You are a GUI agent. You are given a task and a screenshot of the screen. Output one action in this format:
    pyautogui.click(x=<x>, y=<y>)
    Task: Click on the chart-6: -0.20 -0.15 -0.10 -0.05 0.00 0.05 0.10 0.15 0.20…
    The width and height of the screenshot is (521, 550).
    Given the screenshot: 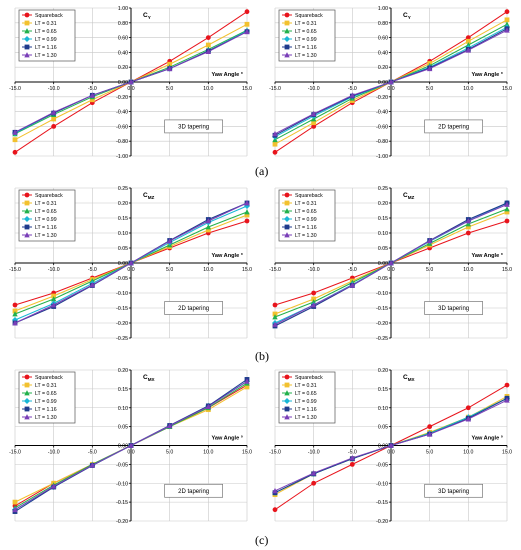 What is the action you would take?
    pyautogui.click(x=390, y=446)
    